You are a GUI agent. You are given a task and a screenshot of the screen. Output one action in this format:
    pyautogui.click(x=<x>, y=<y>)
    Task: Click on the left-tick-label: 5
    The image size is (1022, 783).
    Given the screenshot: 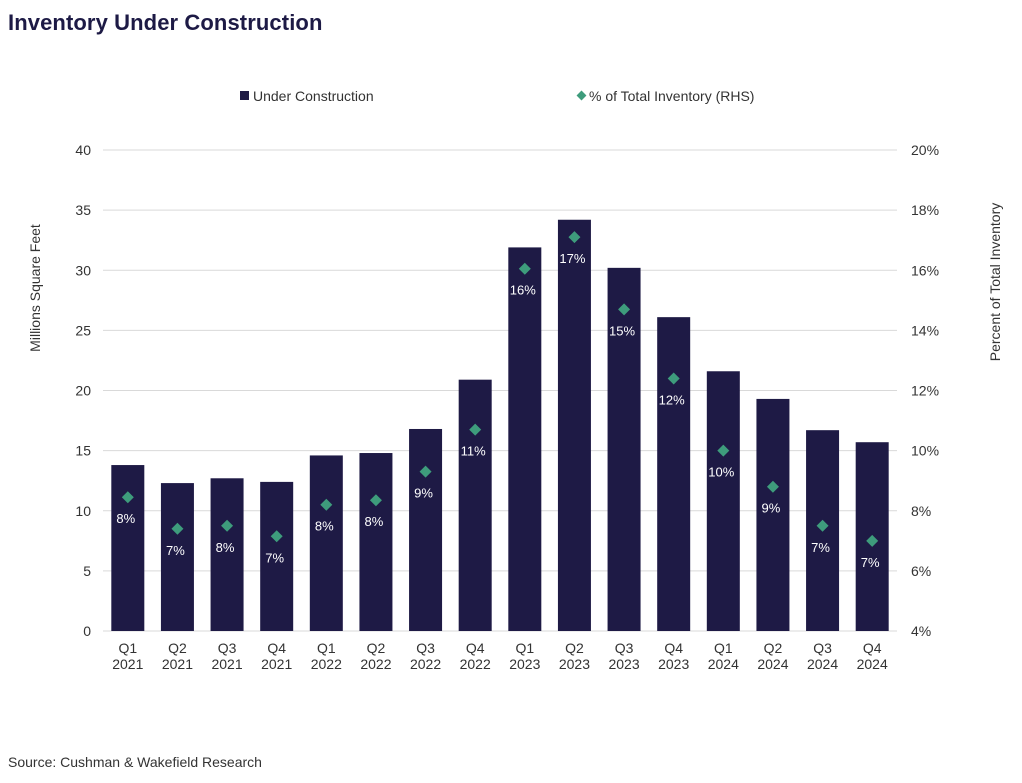 What is the action you would take?
    pyautogui.click(x=87, y=571)
    